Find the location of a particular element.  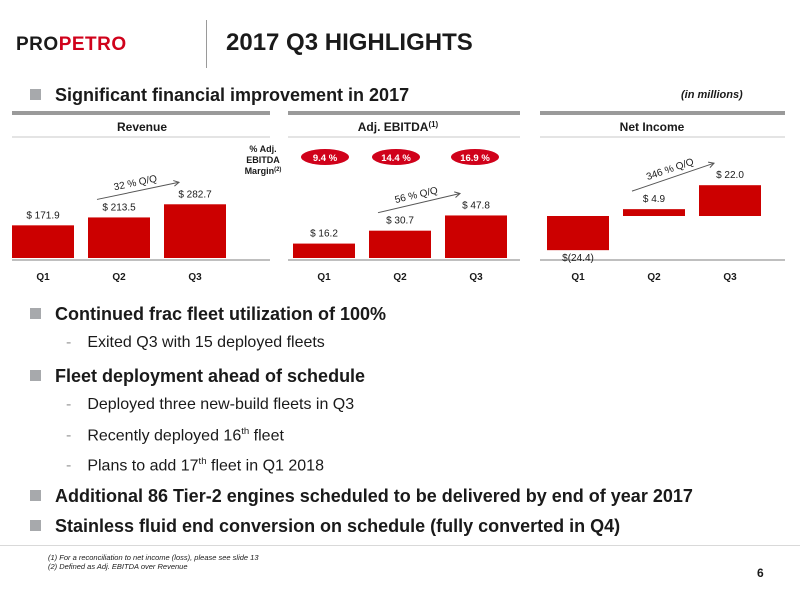

chart-data-label: $ 213.5 is located at coordinates (119, 207).